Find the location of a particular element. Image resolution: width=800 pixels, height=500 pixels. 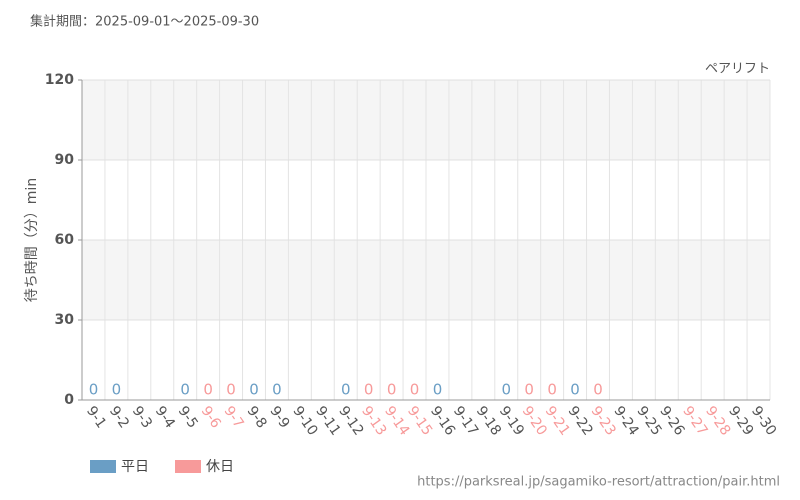

x-tick-label: 9-17 is located at coordinates (465, 420).